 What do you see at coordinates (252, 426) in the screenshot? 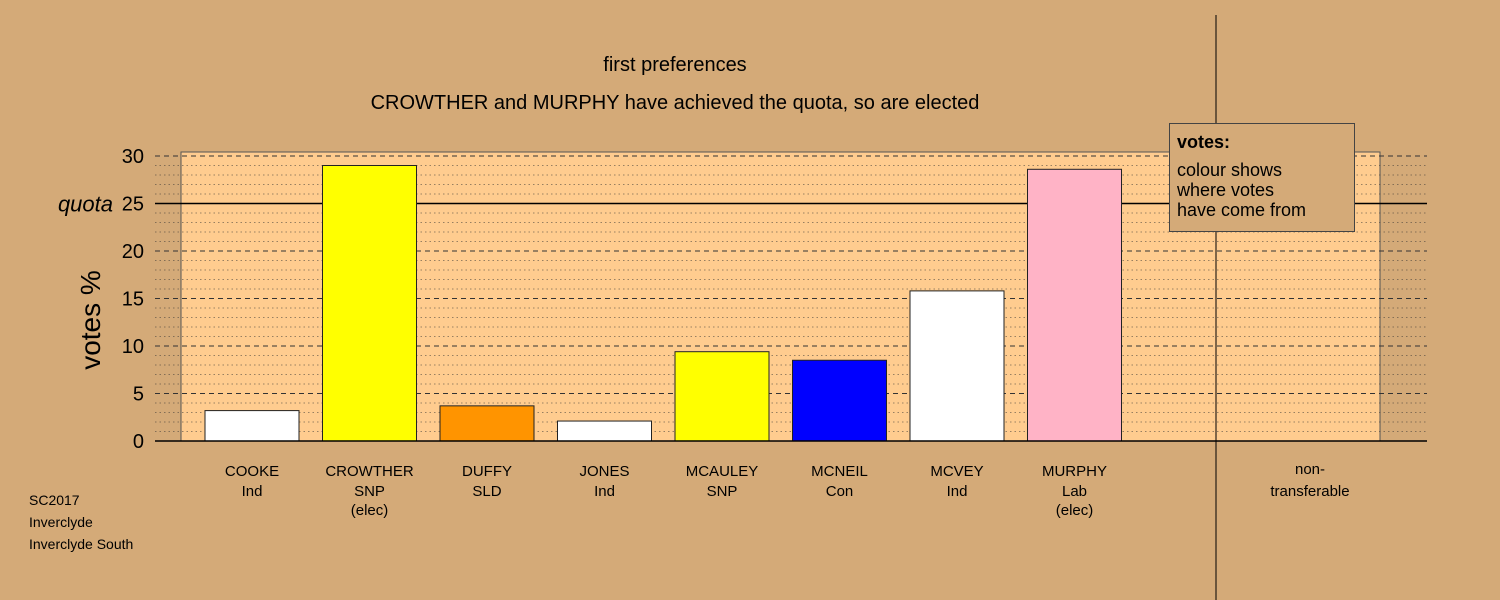
I see `bar-cooke` at bounding box center [252, 426].